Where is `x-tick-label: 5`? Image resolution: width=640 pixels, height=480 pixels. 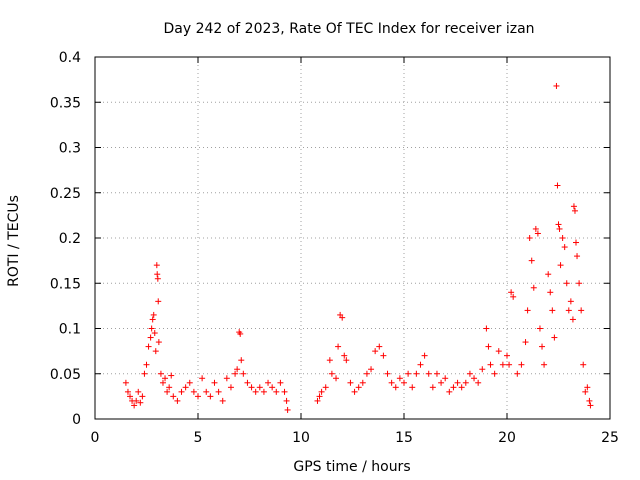 x-tick-label: 5 is located at coordinates (198, 438).